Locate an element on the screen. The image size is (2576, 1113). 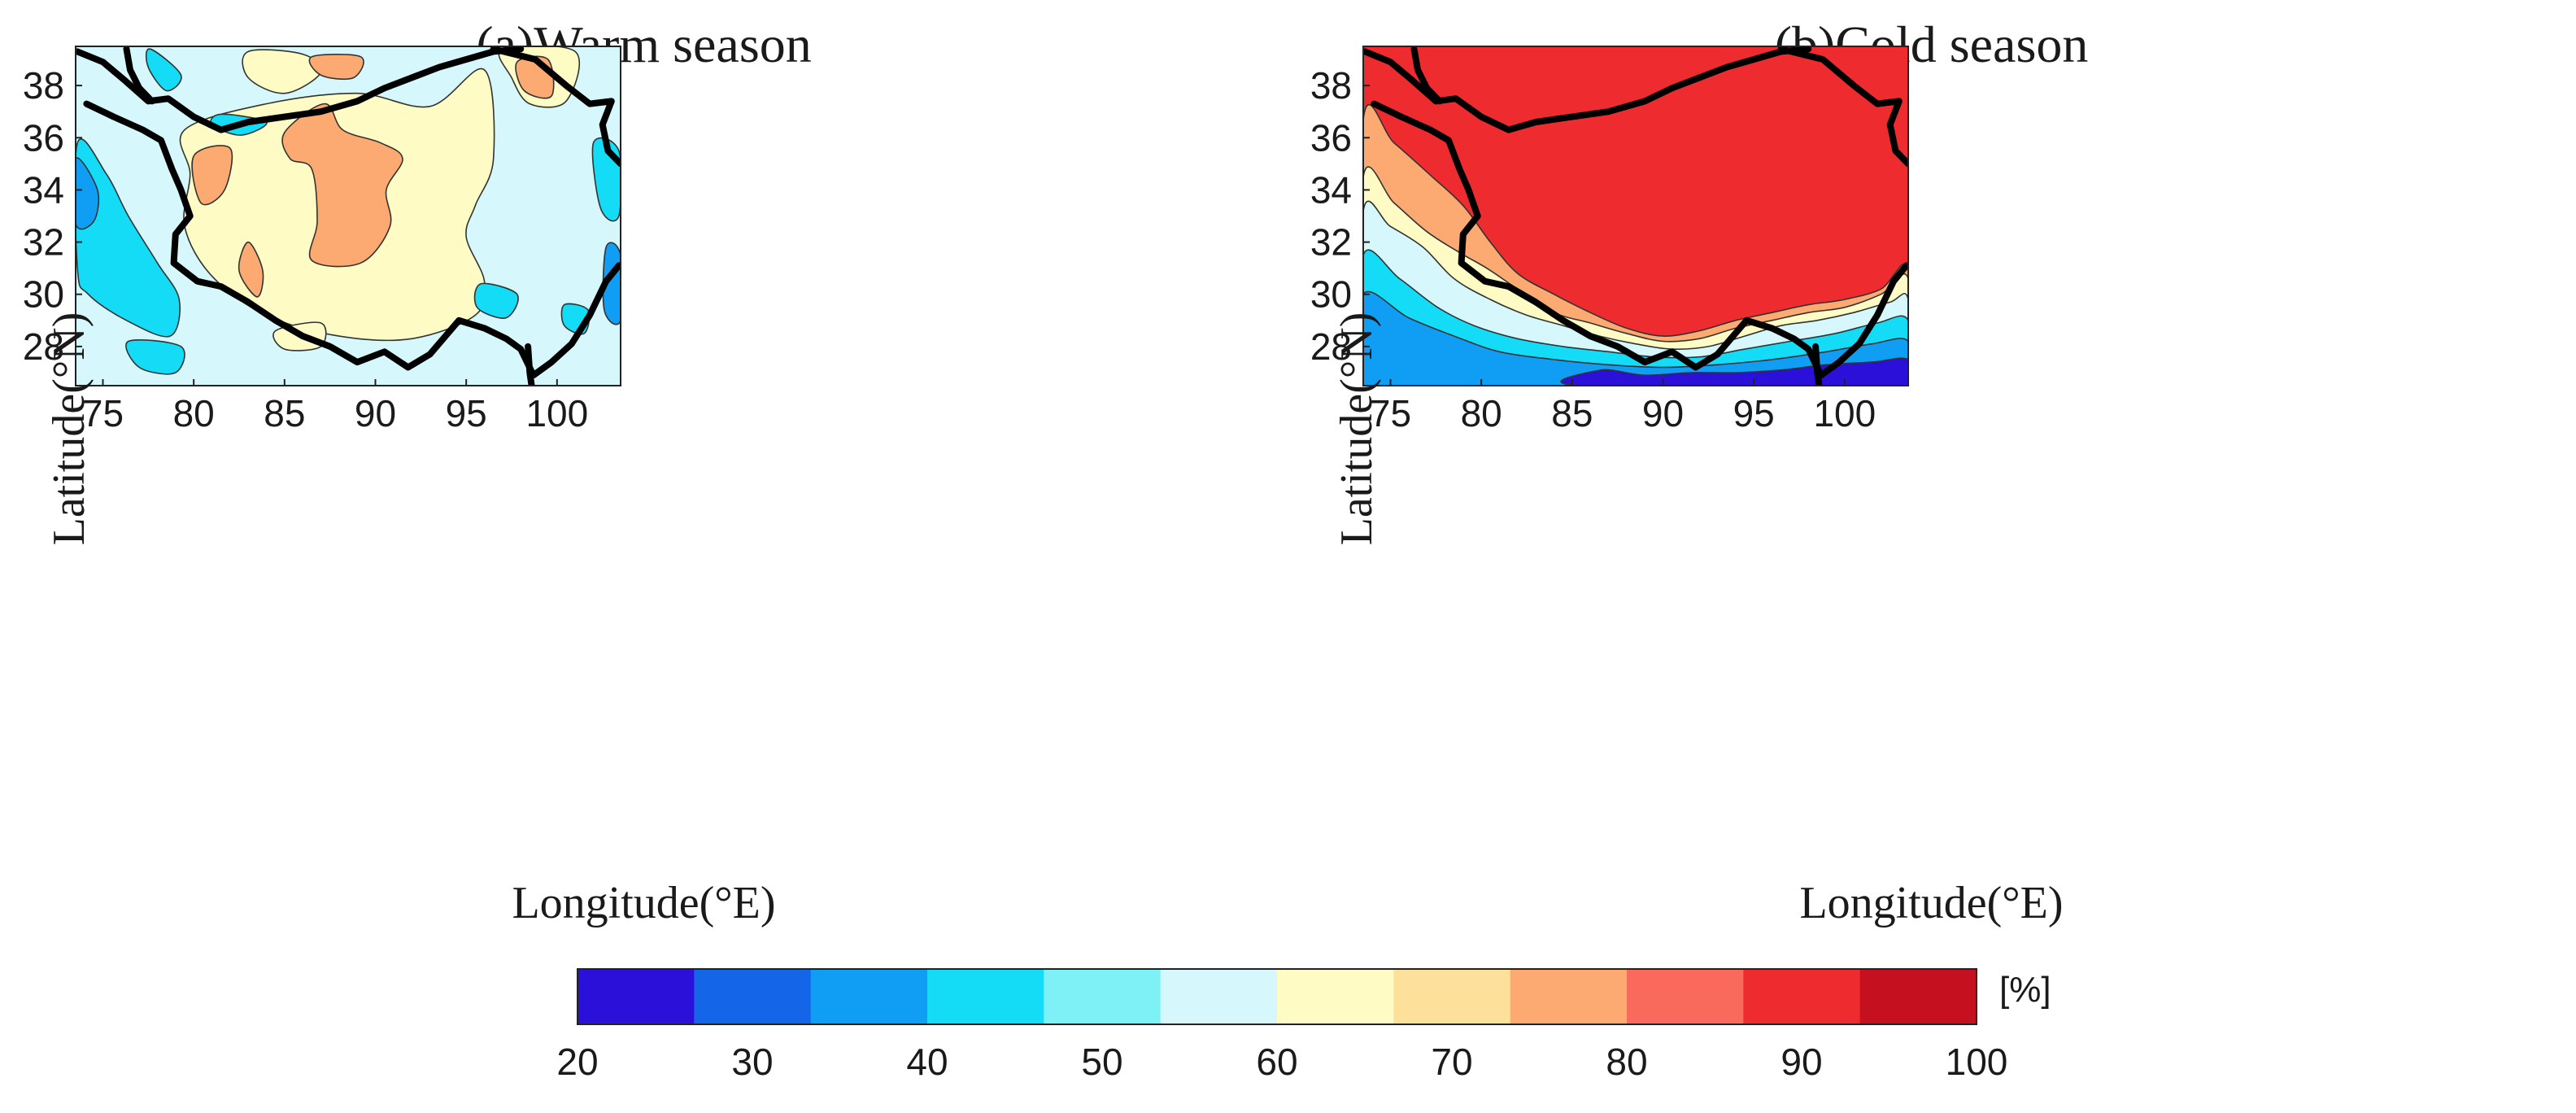
colorbar-tick-labels: 20 30 40 50 60 70 80 90 100 is located at coordinates (1281, 1062).